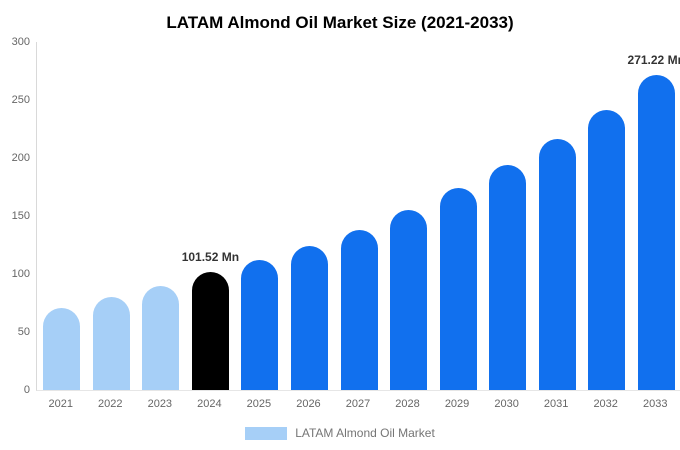 Image resolution: width=680 pixels, height=450 pixels. What do you see at coordinates (653, 60) in the screenshot?
I see `bar-value-label-2033: 271.22 Mn` at bounding box center [653, 60].